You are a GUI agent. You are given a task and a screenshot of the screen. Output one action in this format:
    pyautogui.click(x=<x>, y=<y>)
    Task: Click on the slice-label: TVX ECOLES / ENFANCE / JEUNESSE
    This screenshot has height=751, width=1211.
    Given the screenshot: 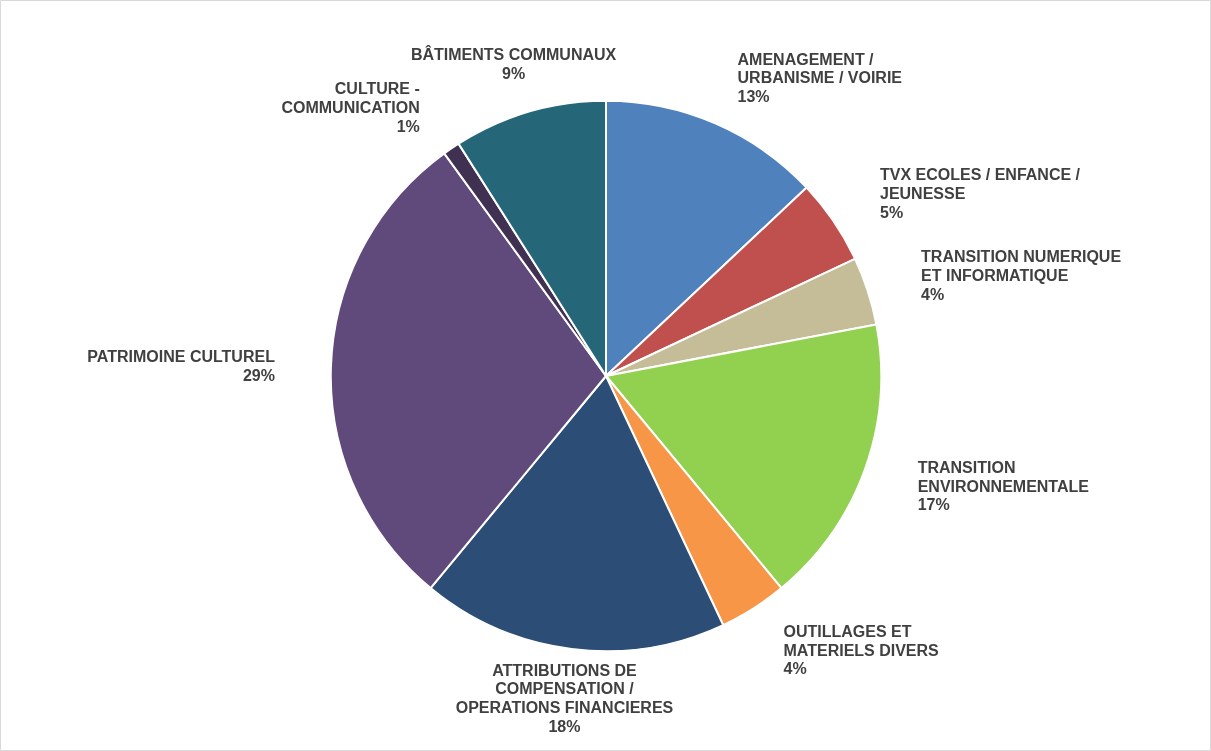 What is the action you would take?
    pyautogui.click(x=980, y=184)
    